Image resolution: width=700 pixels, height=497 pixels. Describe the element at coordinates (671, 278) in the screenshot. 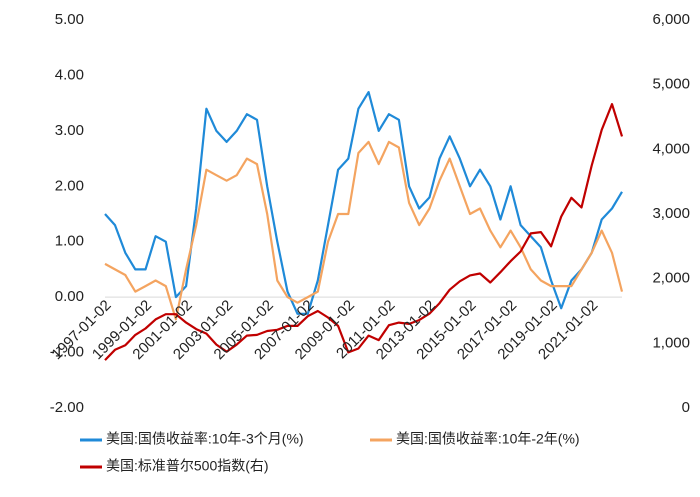

I see `y2-tick-label: 2,000` at that location.